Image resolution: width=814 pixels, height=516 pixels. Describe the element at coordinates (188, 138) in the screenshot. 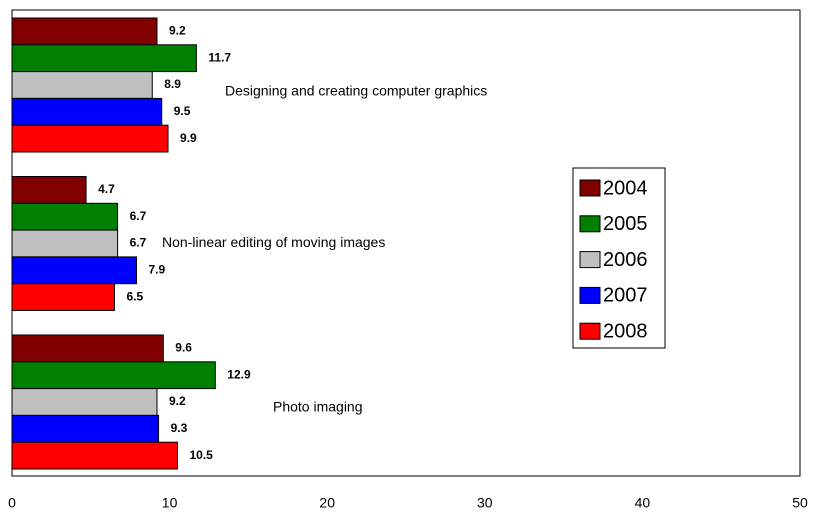

I see `value-label: 9.9` at that location.